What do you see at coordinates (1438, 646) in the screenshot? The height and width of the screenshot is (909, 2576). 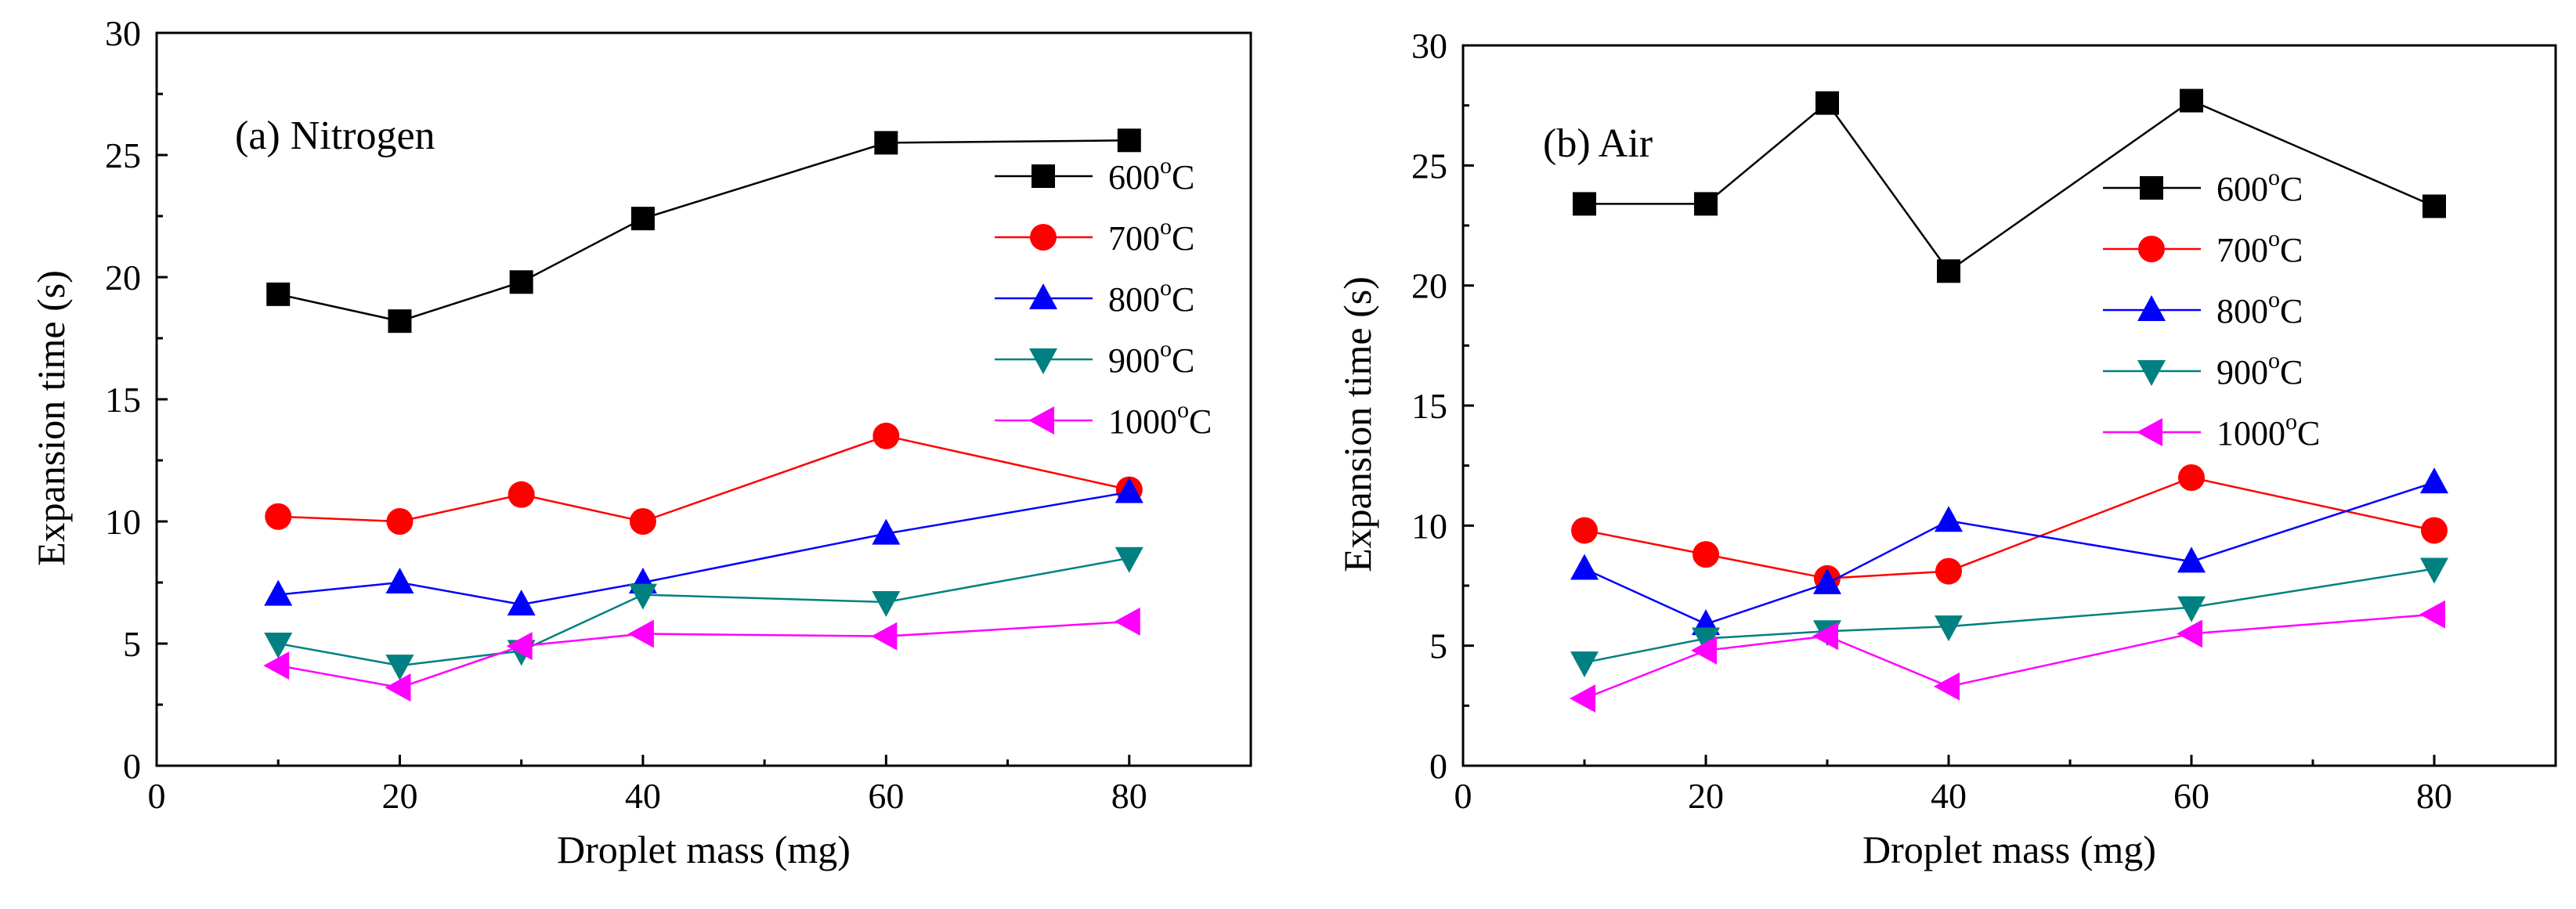 I see `y-tick-label: 5` at bounding box center [1438, 646].